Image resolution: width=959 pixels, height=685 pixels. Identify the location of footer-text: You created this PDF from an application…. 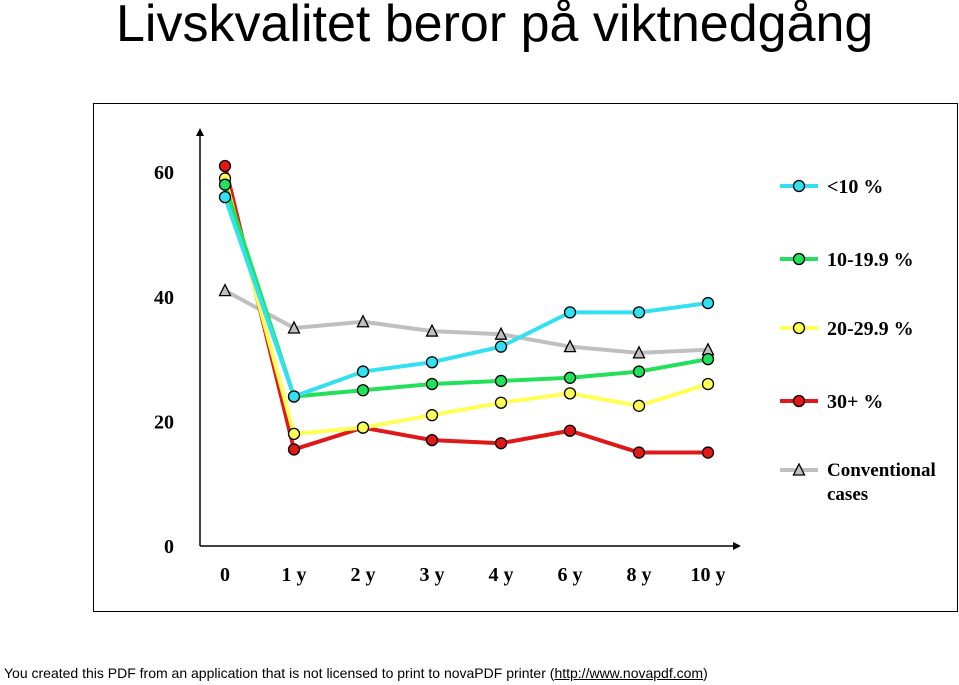
(279, 673).